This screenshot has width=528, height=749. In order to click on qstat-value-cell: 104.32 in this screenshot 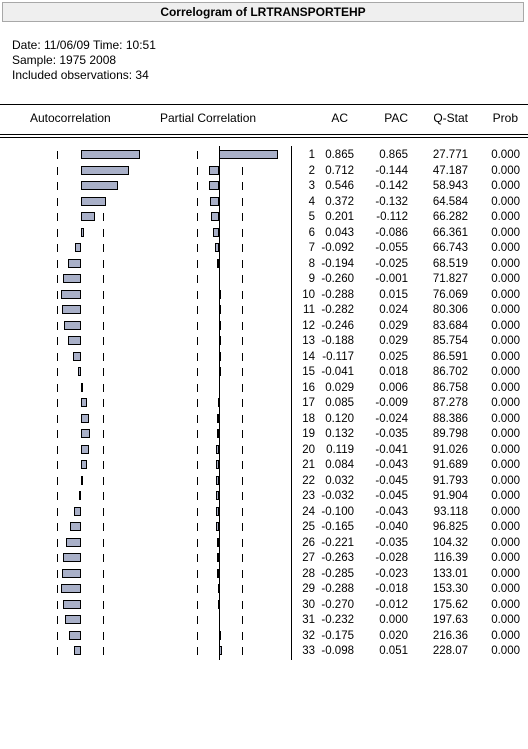, I will do `click(450, 542)`.